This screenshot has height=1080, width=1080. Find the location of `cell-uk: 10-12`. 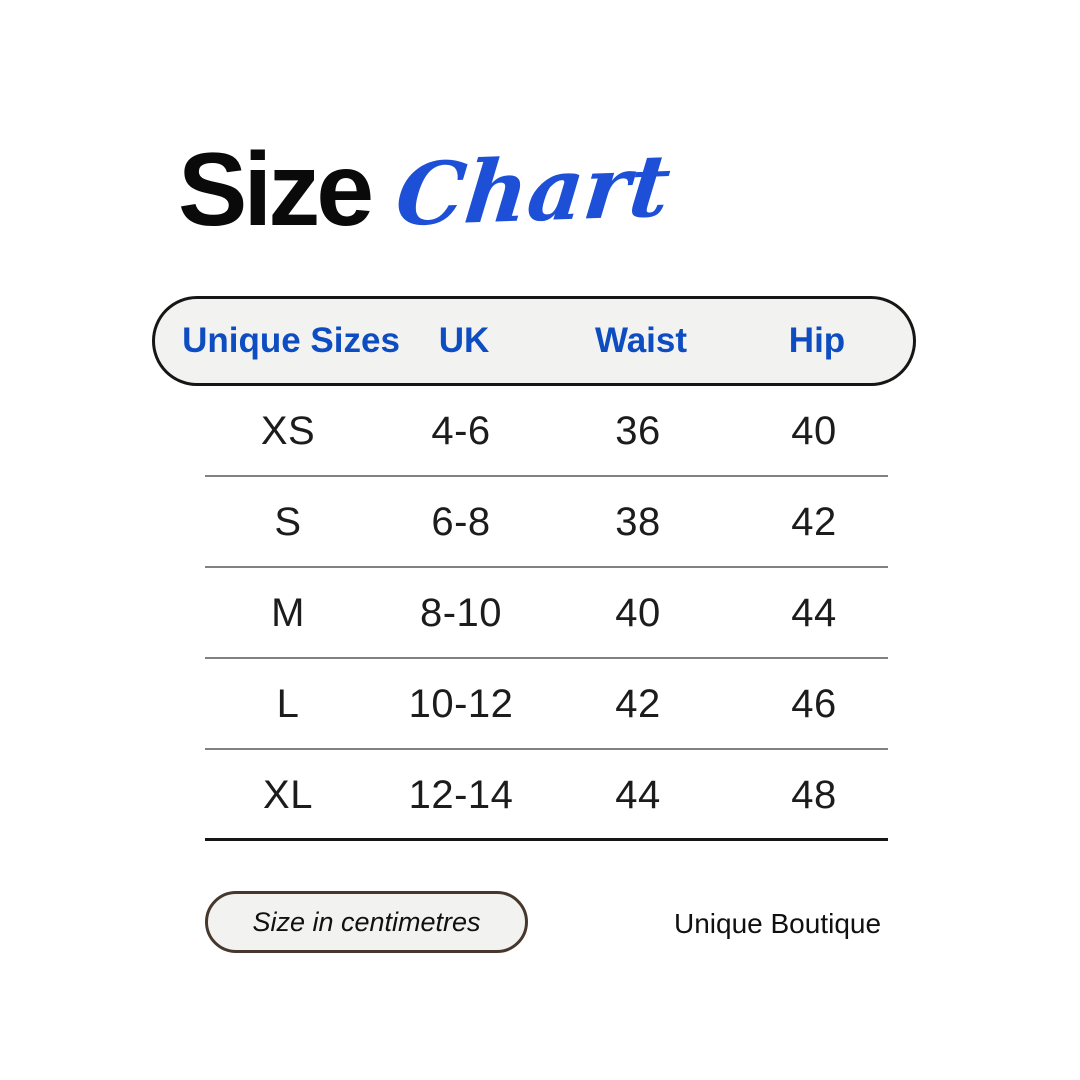

cell-uk: 10-12 is located at coordinates (461, 704).